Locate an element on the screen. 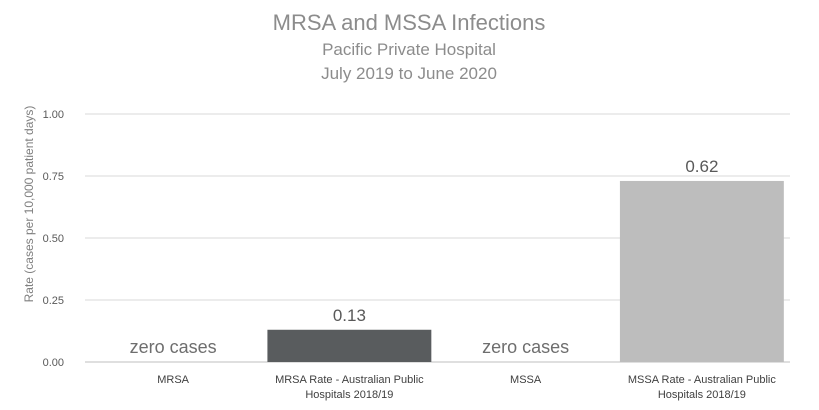 This screenshot has width=819, height=410. y-tick-label: 0.25 is located at coordinates (53, 301).